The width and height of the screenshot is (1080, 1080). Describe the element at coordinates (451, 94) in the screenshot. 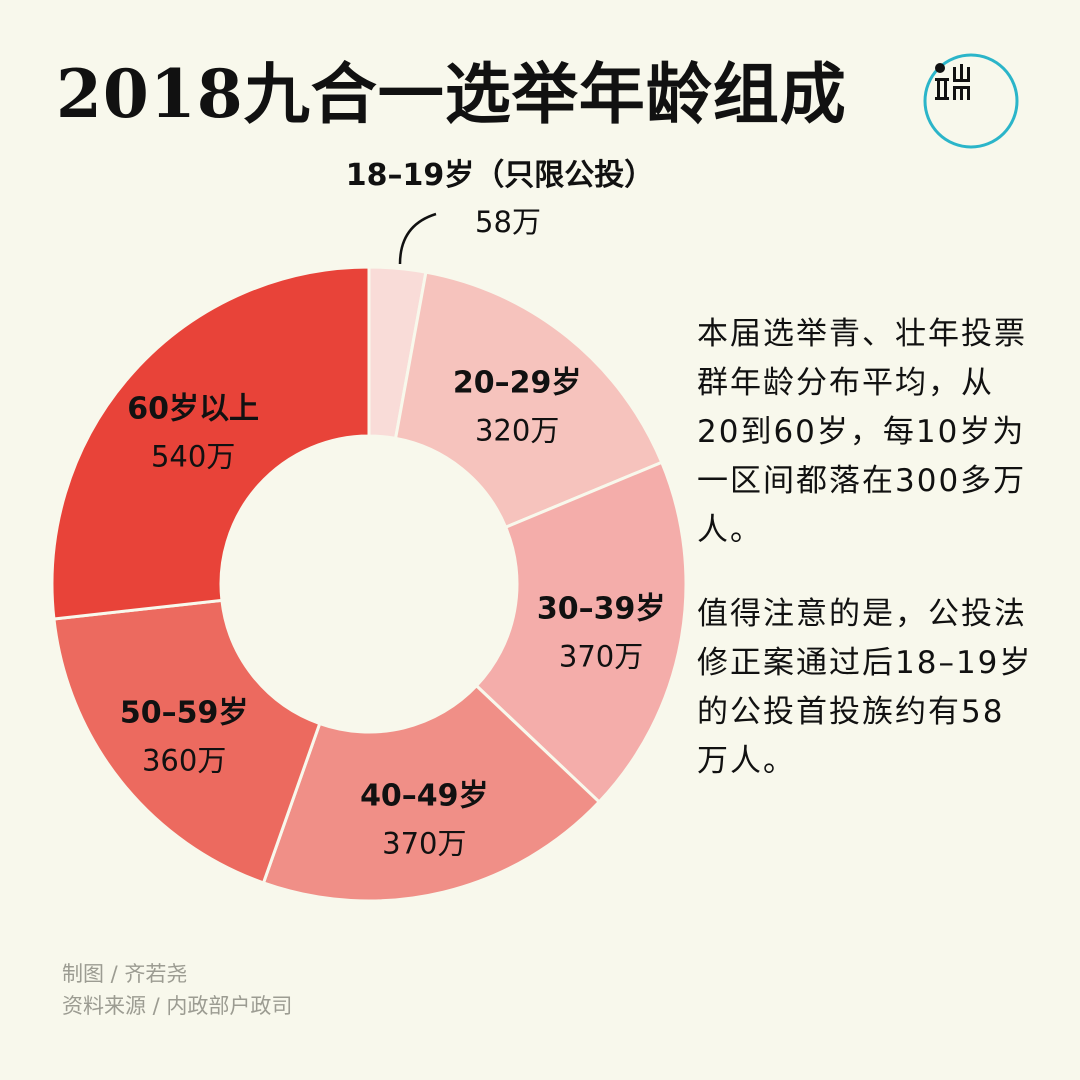

I see `page-title: 2018九合一选举年龄组成` at that location.